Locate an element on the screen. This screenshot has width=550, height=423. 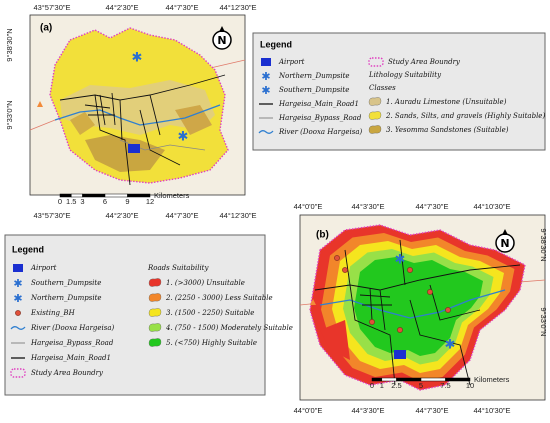
legend-label: 5. (<750) Highly Suitable is located at coordinates (211, 343).